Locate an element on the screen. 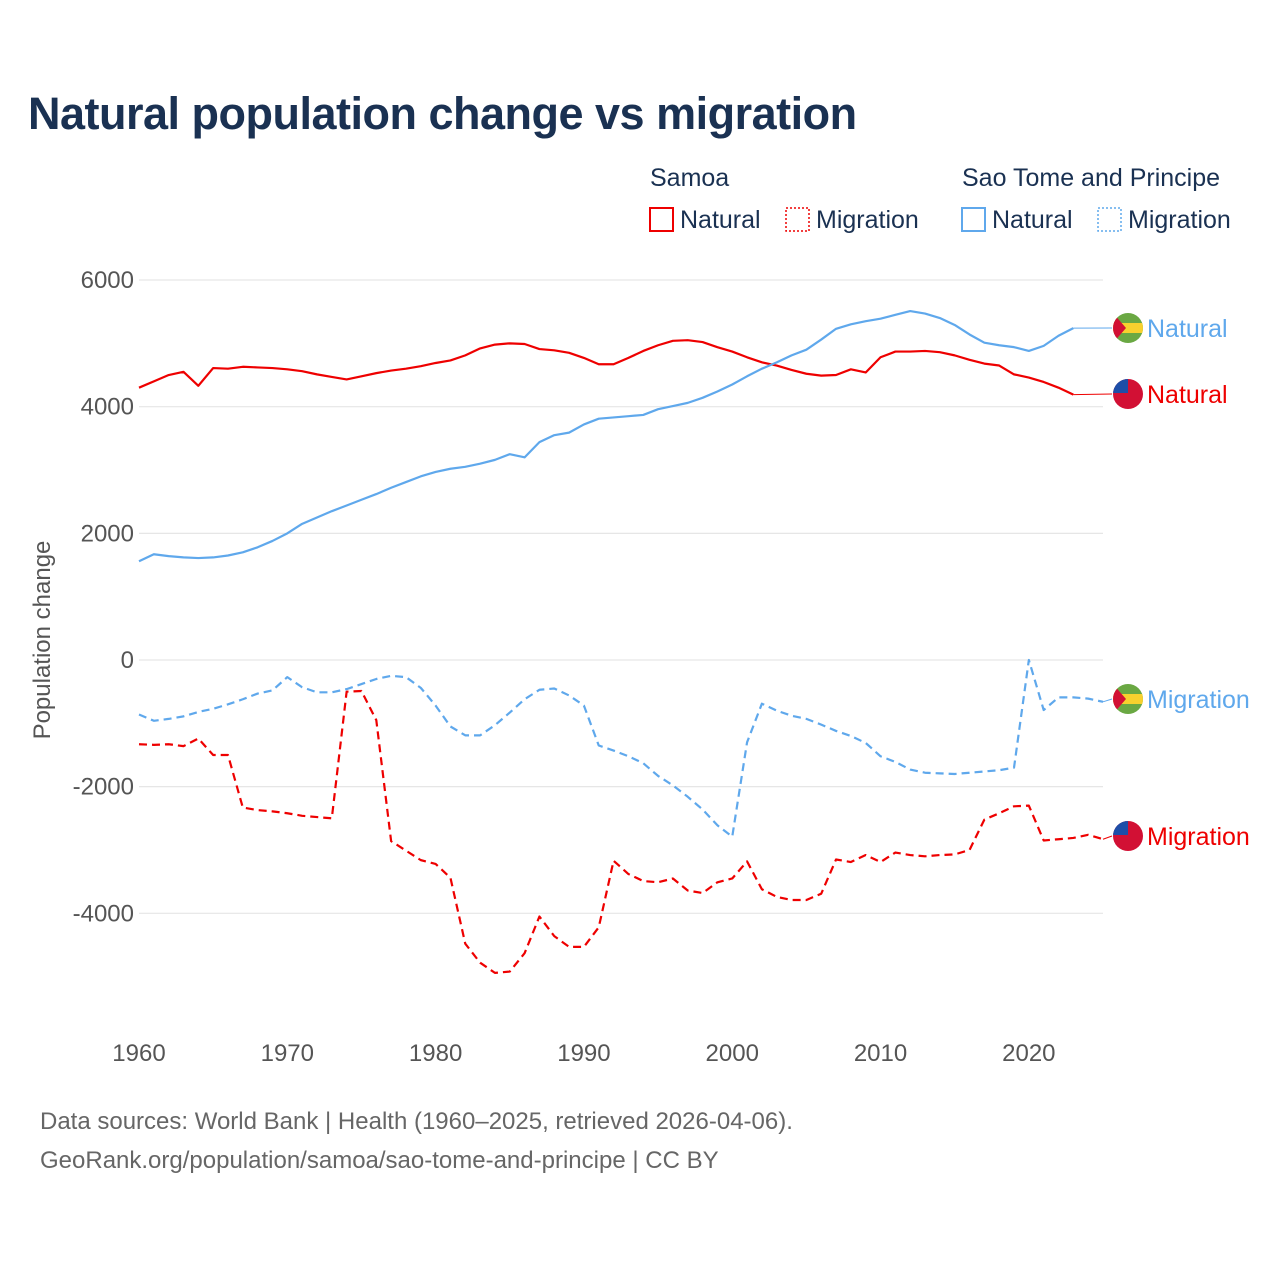  x-tick-label: 1990 is located at coordinates (583, 1053).